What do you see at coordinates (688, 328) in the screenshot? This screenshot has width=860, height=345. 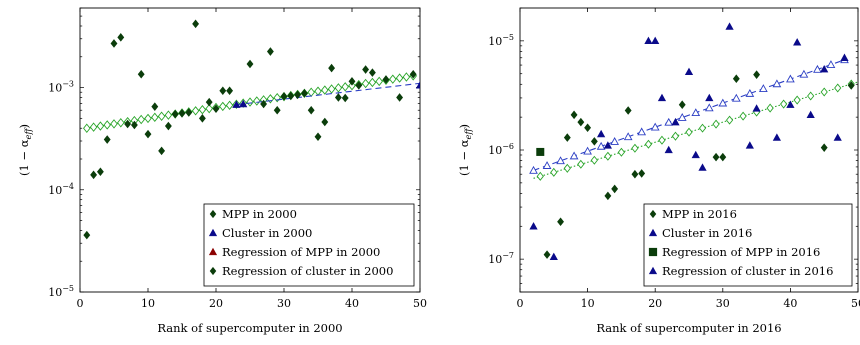 I see `x-axis-title: Rank of supercomputer in 2016` at bounding box center [688, 328].